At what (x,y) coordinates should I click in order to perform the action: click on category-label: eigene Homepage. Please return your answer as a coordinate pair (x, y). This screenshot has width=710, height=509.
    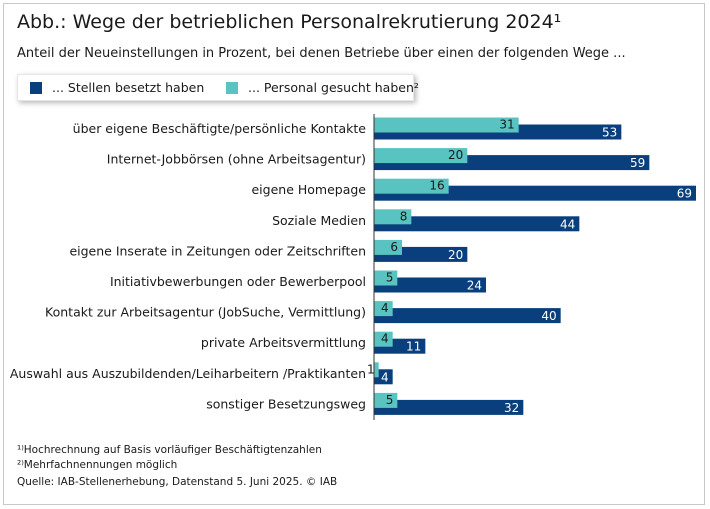
    Looking at the image, I should click on (308, 189).